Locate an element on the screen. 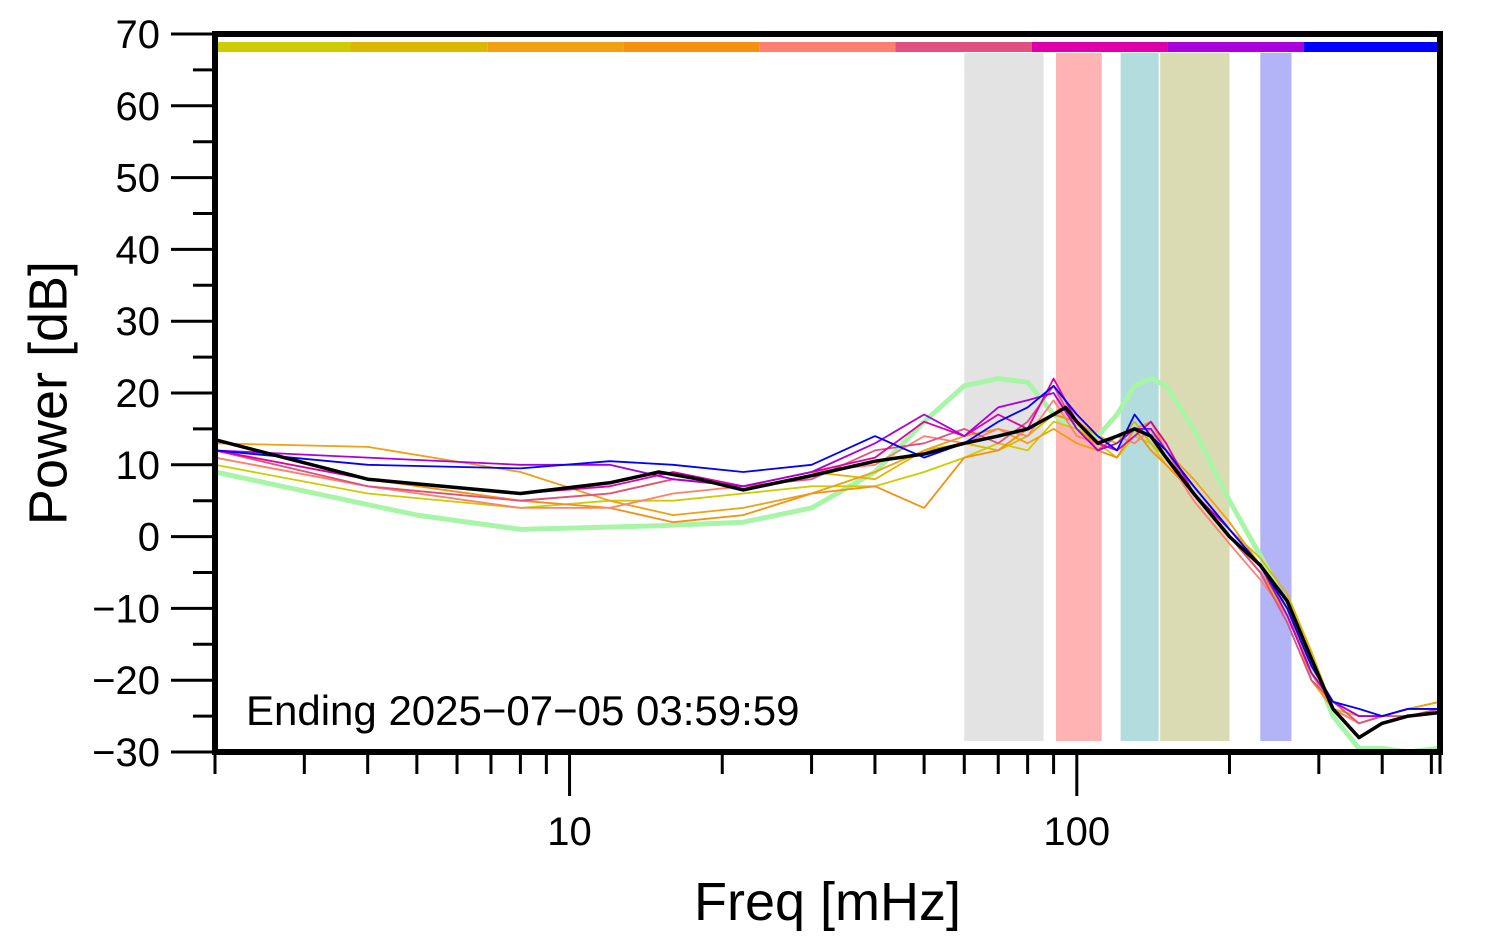 Image resolution: width=1494 pixels, height=952 pixels. y-tick-label: −10 is located at coordinates (126, 609).